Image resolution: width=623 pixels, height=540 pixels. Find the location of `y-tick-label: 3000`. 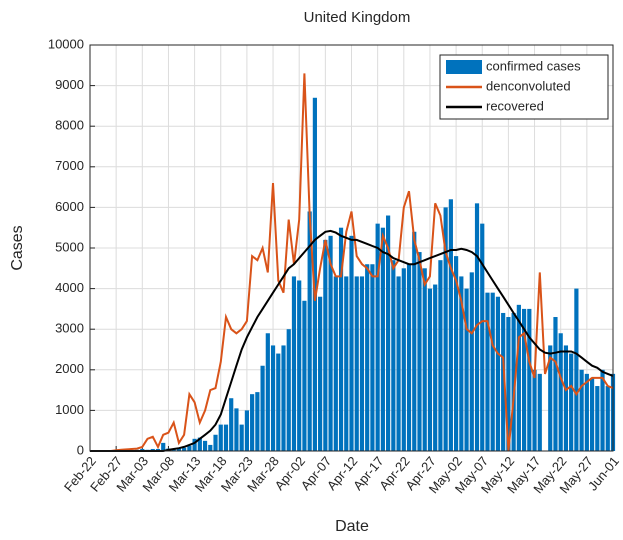

y-tick-label: 3000 is located at coordinates (69, 328).